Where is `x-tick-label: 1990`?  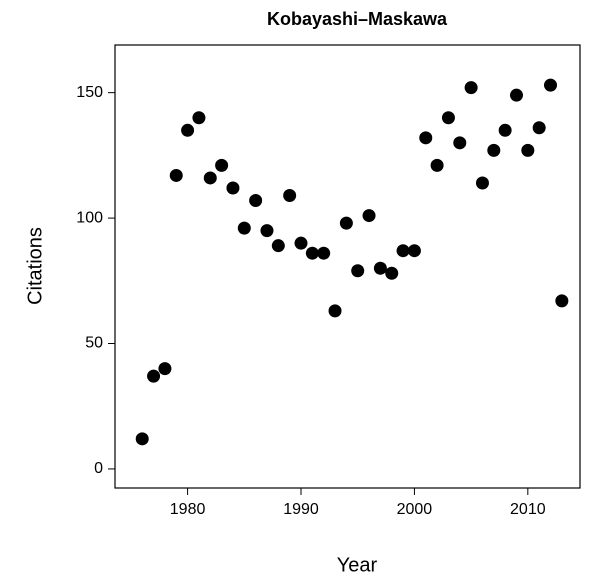 x-tick-label: 1990 is located at coordinates (301, 509).